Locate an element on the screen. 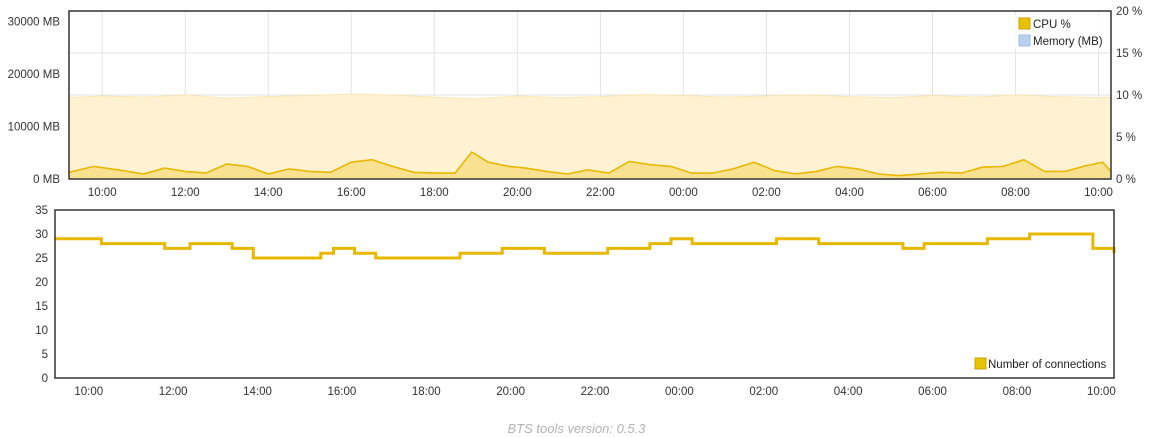 The width and height of the screenshot is (1153, 438). top-chart-legend: CPU % Memory (MB) is located at coordinates (1061, 32).